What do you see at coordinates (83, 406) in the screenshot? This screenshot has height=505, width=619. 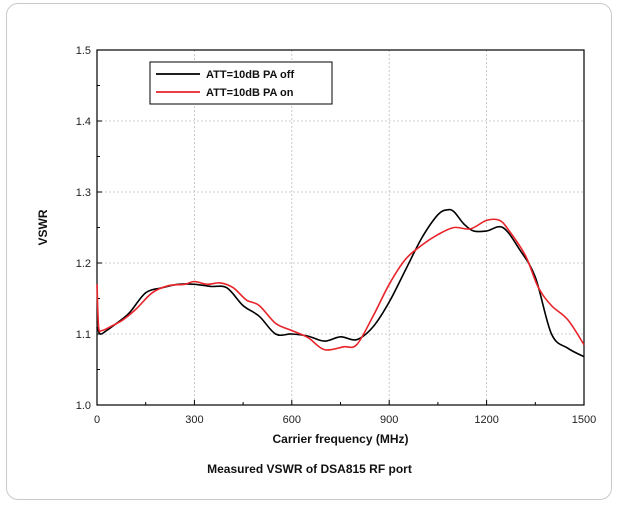 I see `y-tick-label: 1.0` at bounding box center [83, 406].